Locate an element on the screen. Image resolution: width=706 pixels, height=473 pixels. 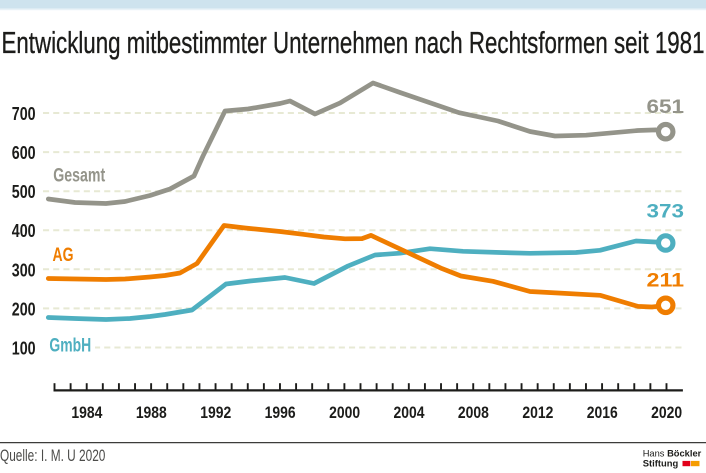
svg-text: 2020 is located at coordinates (666, 412).